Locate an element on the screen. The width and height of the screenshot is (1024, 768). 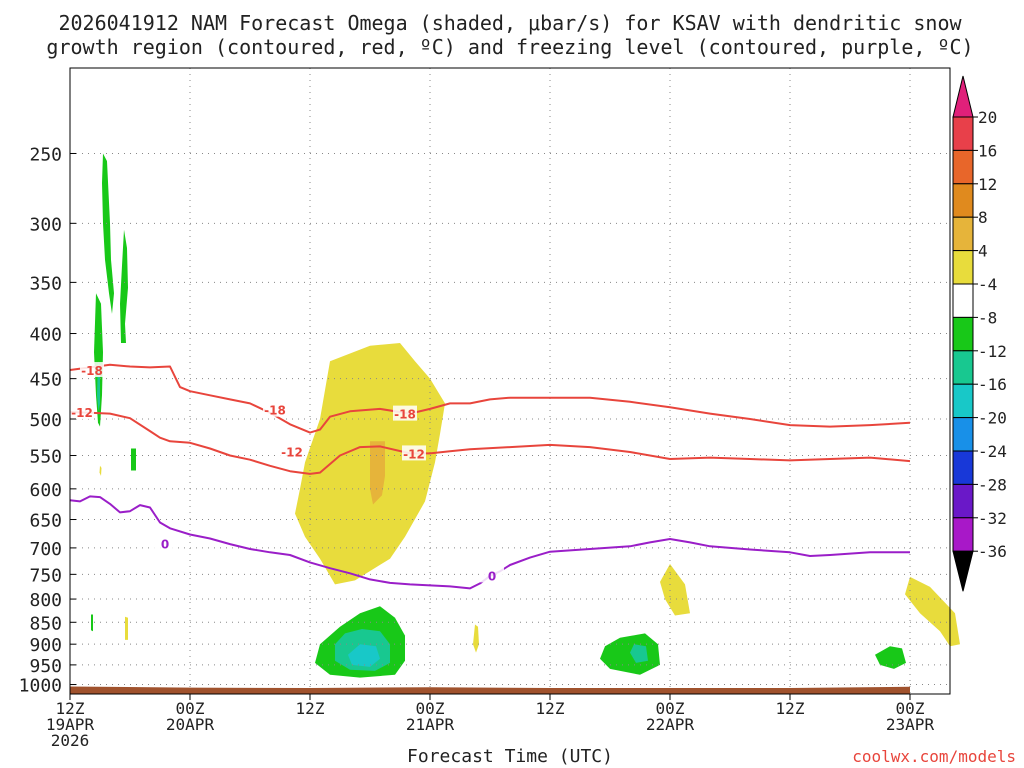
y-tick-850: 850 is located at coordinates (45, 623).